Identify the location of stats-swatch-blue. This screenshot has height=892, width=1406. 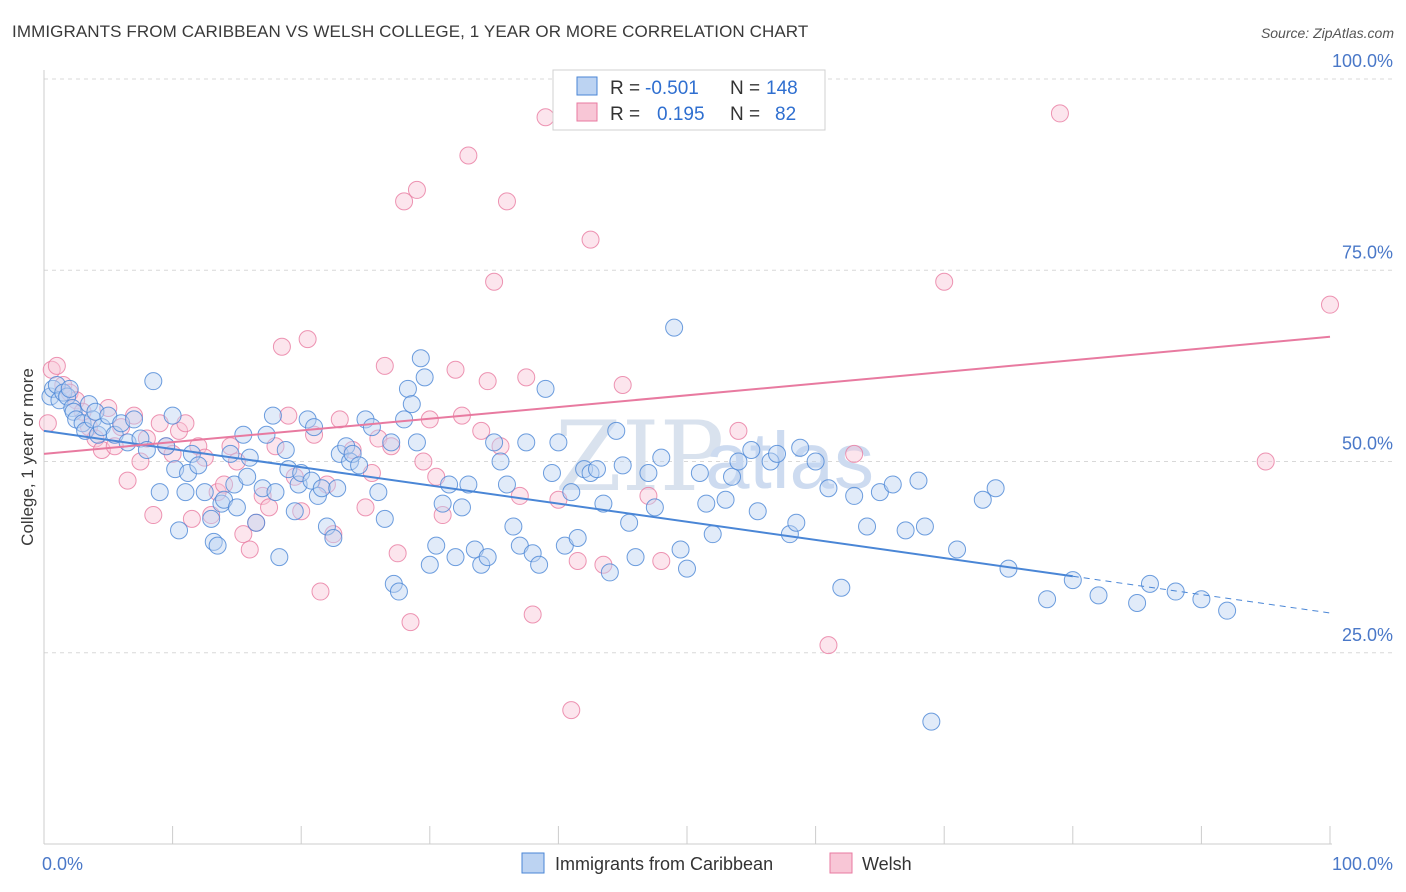
(587, 86).